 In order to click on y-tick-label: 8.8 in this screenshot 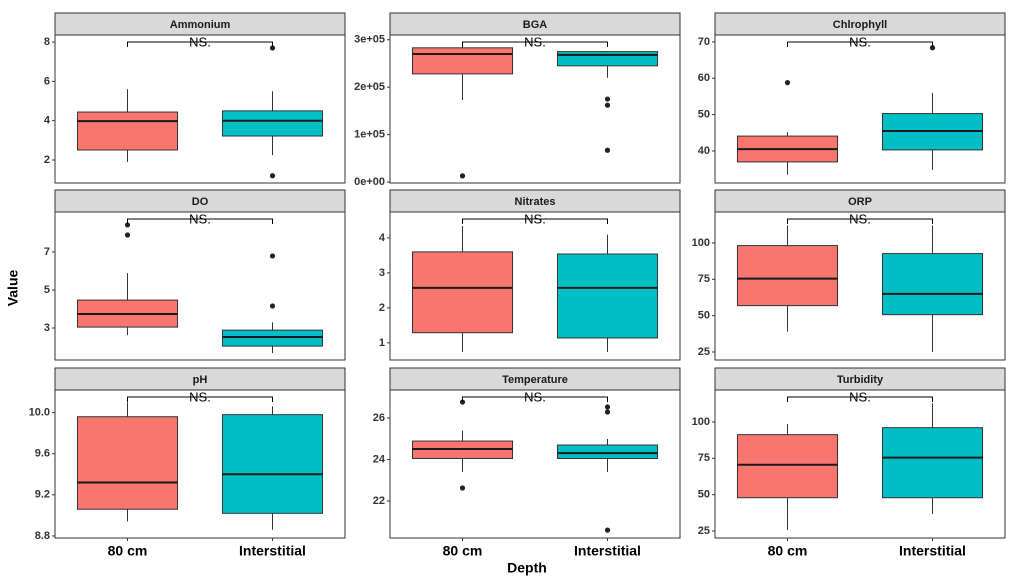, I will do `click(42, 536)`.